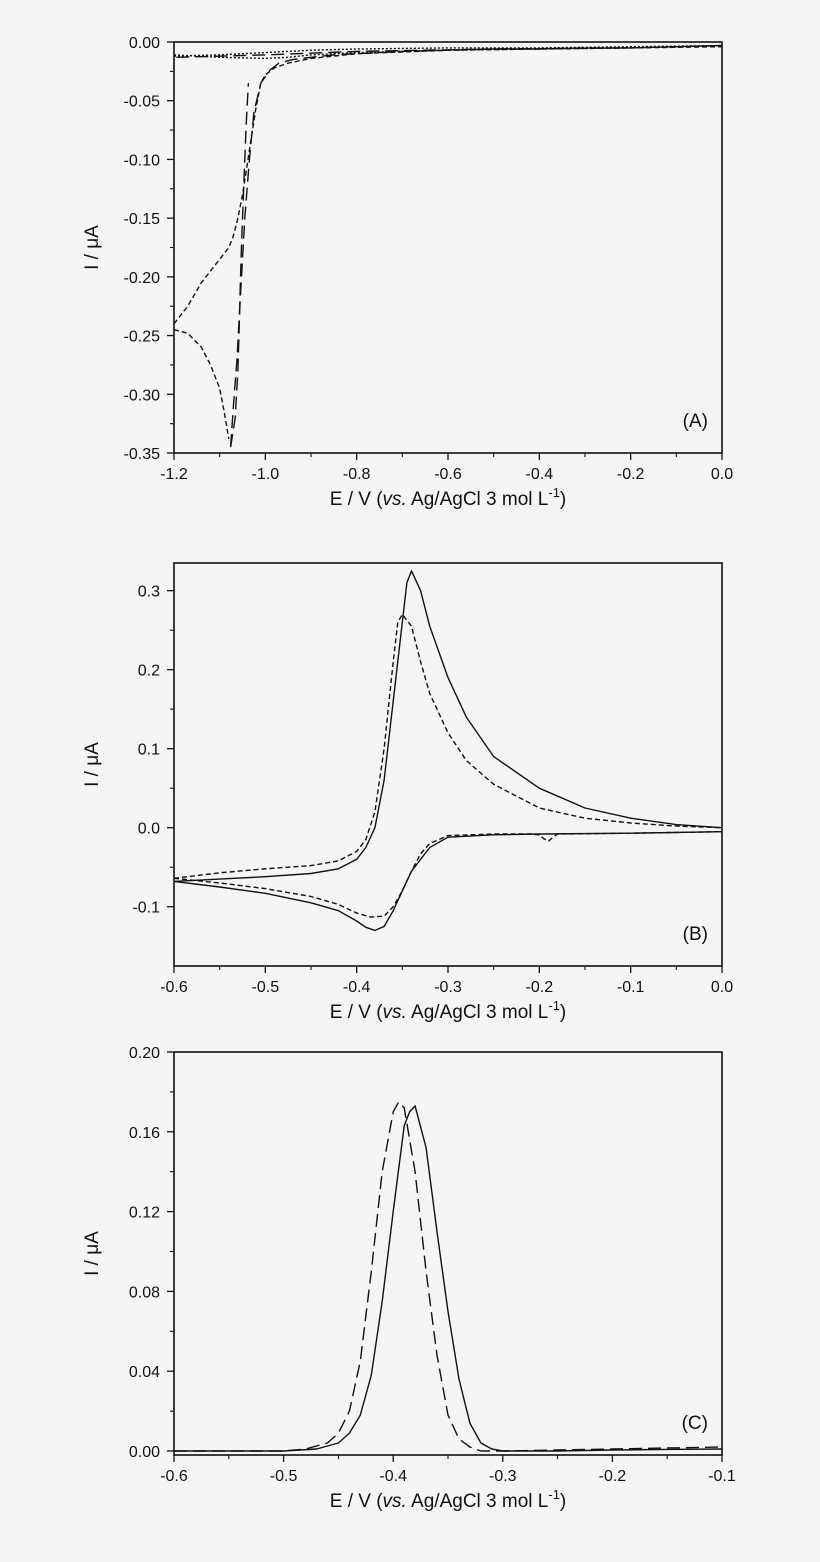 The width and height of the screenshot is (820, 1562). What do you see at coordinates (142, 395) in the screenshot?
I see `chart-0-ytick-label: -0.30` at bounding box center [142, 395].